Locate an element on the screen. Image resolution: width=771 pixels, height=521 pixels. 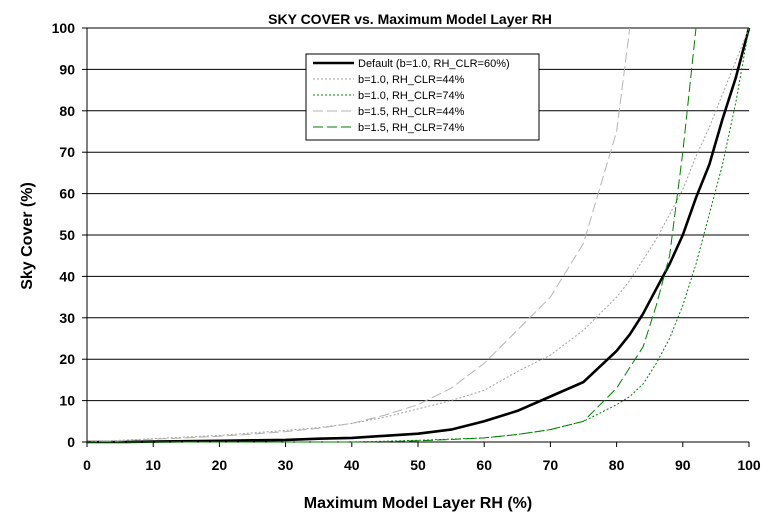
x-tick-labels: 0 10 20 30 40 50 60 70 80 90 100 is located at coordinates (422, 465).